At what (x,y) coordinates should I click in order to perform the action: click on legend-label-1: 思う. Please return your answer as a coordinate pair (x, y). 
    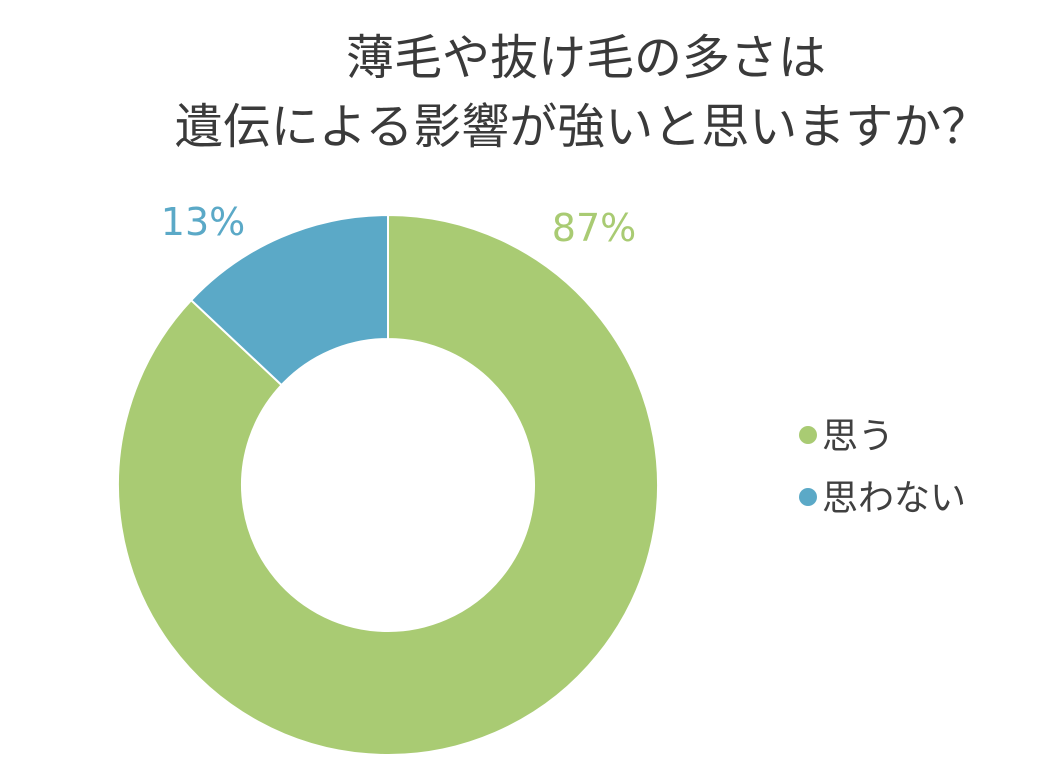
    Looking at the image, I should click on (858, 436).